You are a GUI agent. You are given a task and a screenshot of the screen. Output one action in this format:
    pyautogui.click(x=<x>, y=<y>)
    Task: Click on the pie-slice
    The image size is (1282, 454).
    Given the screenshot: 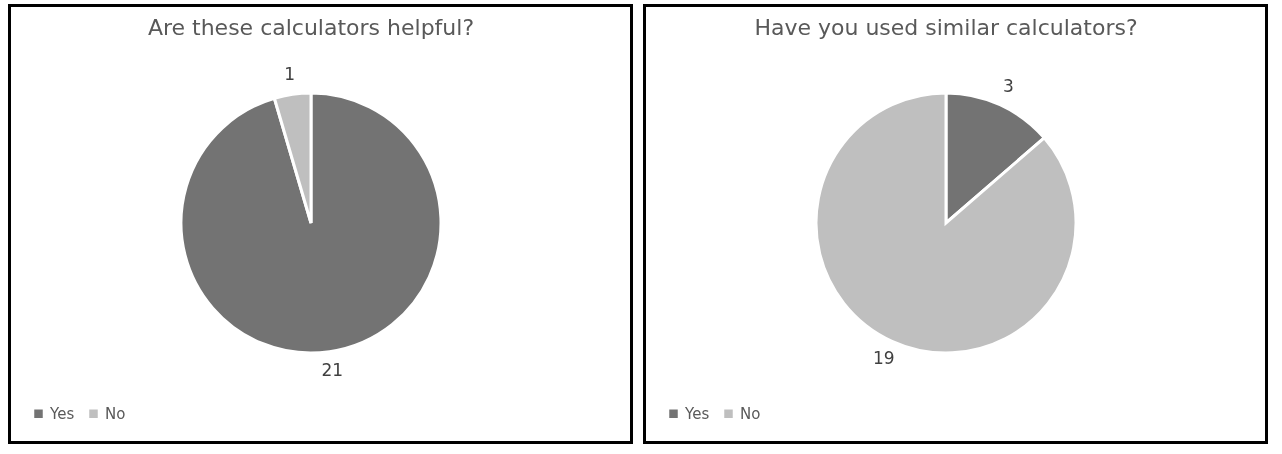 What is the action you would take?
    pyautogui.click(x=311, y=223)
    